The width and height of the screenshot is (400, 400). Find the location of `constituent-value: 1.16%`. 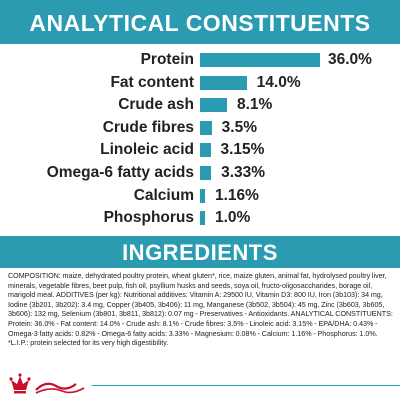

constituent-value: 1.16% is located at coordinates (237, 195).